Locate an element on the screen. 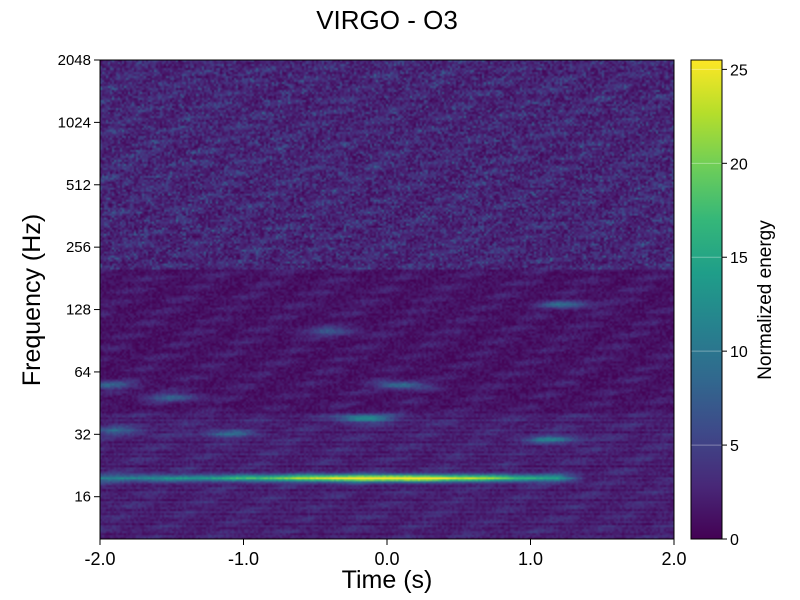 Image resolution: width=800 pixels, height=600 pixels. colorbar-gridlines is located at coordinates (706, 257).